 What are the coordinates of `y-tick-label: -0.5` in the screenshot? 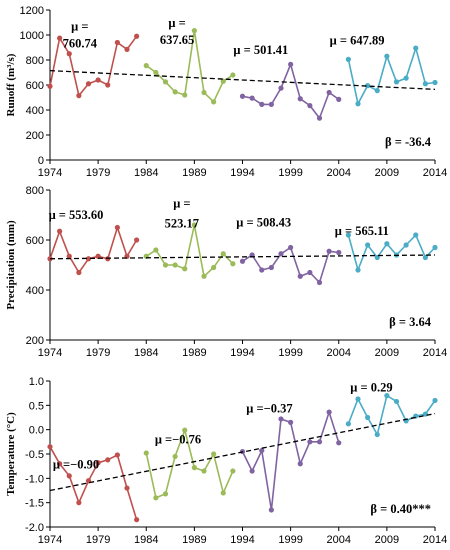 It's located at (34, 455).